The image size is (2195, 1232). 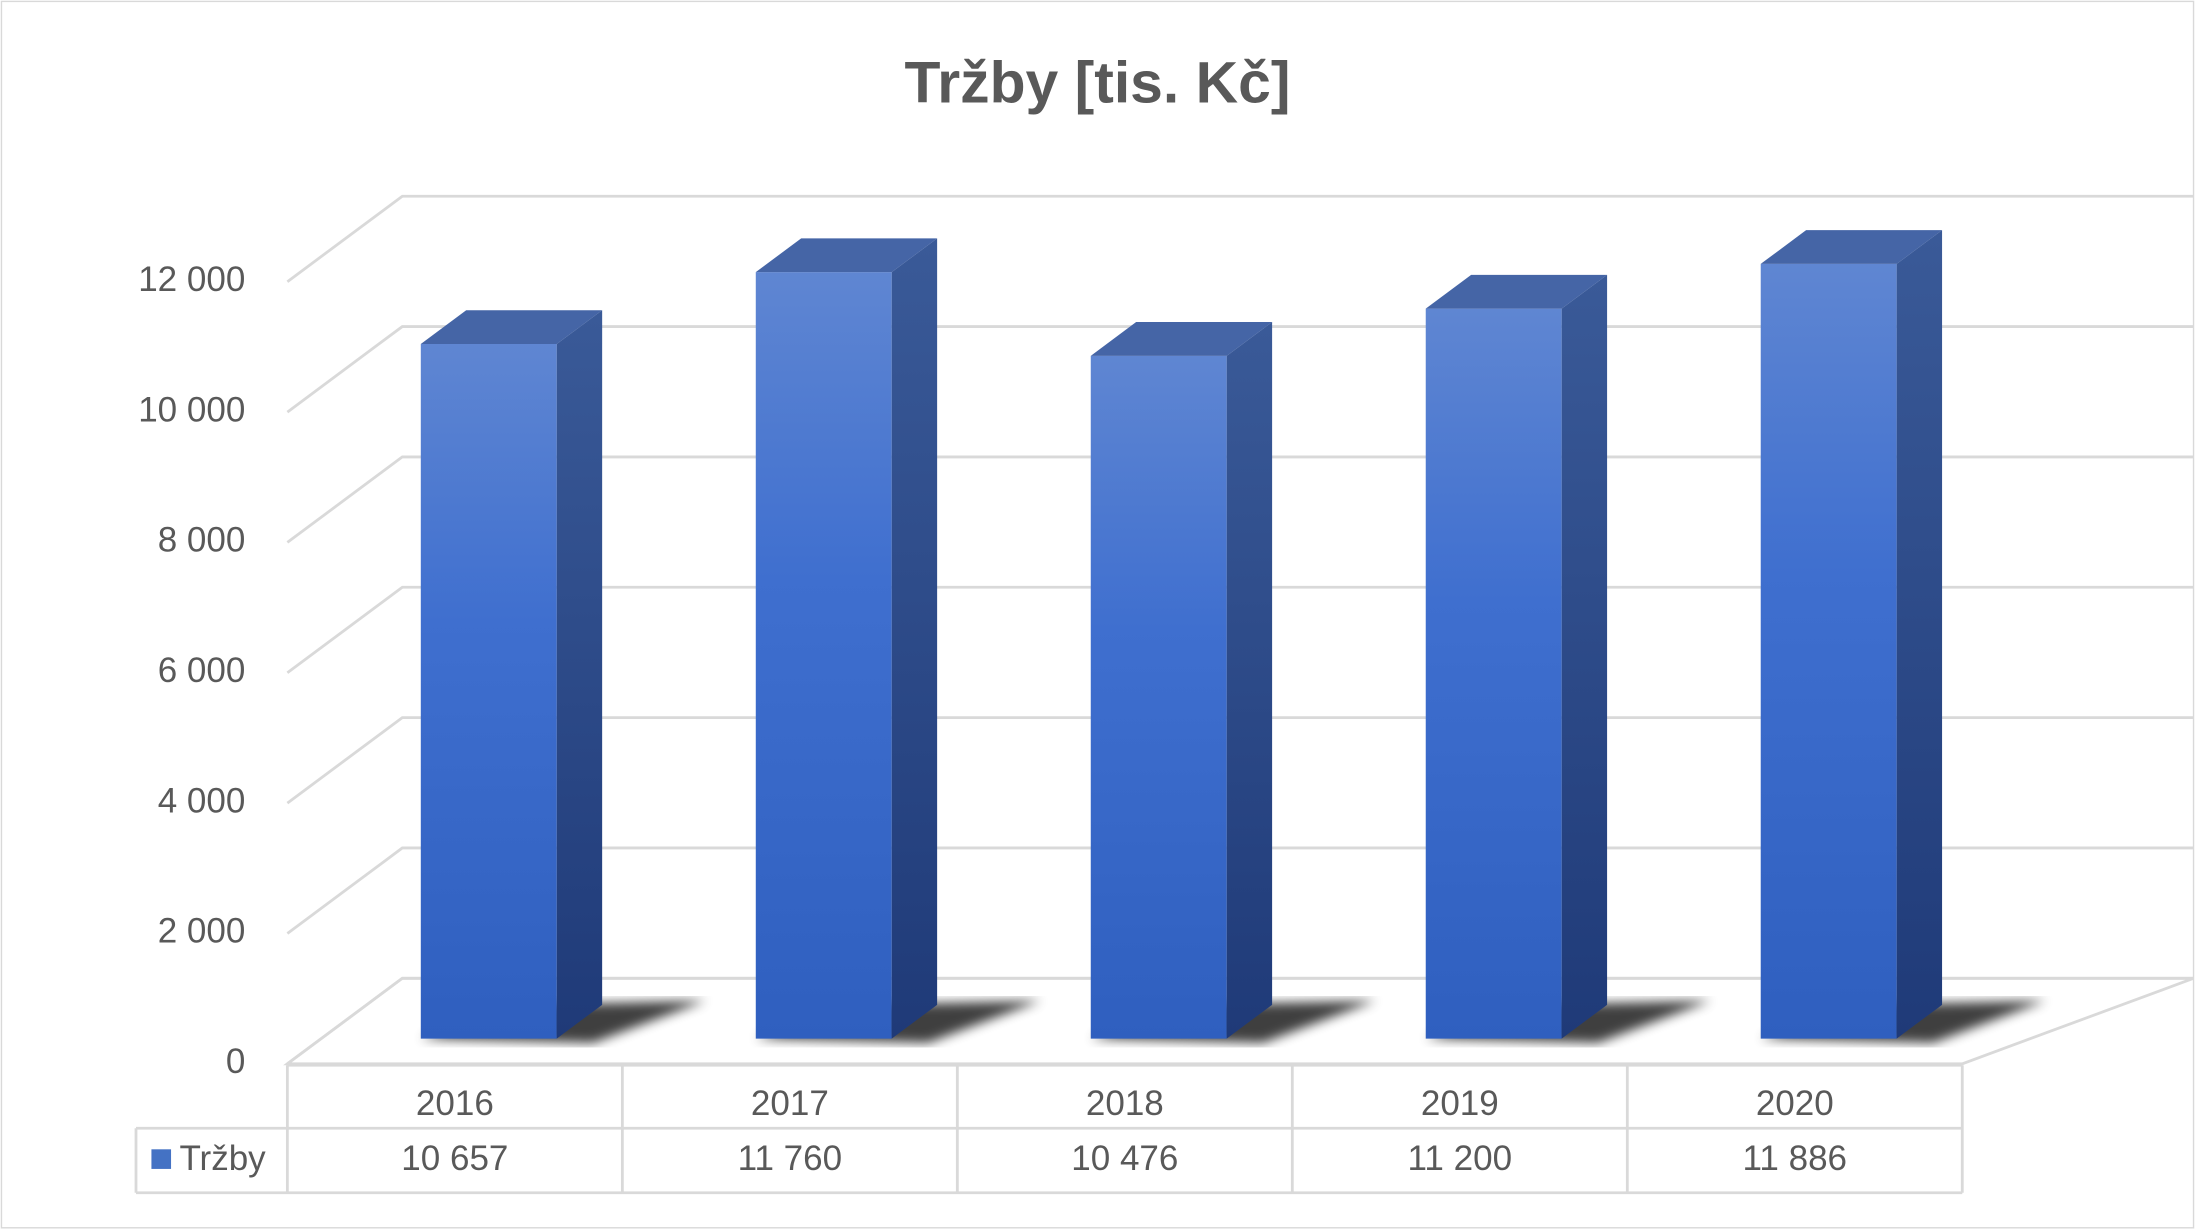 What do you see at coordinates (202, 800) in the screenshot?
I see `y-tick-label: 4 000` at bounding box center [202, 800].